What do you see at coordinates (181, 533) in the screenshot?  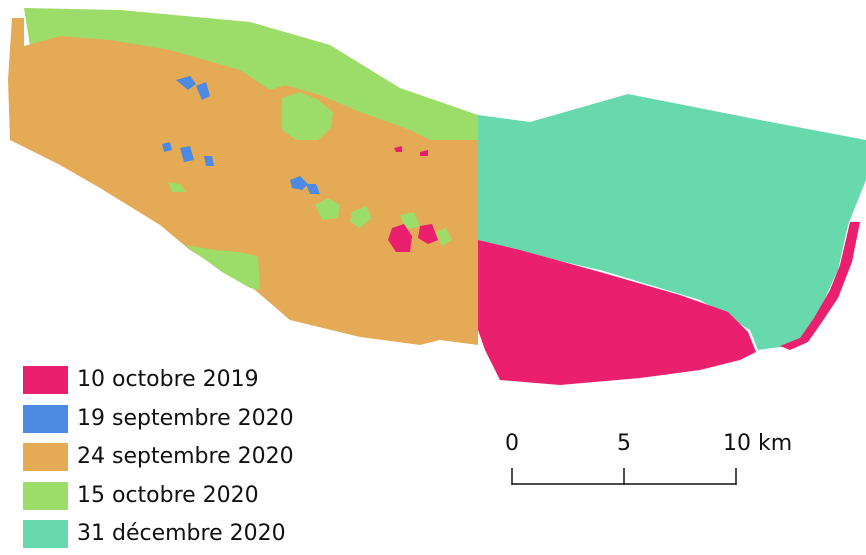 I see `legend-label: 31 décembre 2020` at bounding box center [181, 533].